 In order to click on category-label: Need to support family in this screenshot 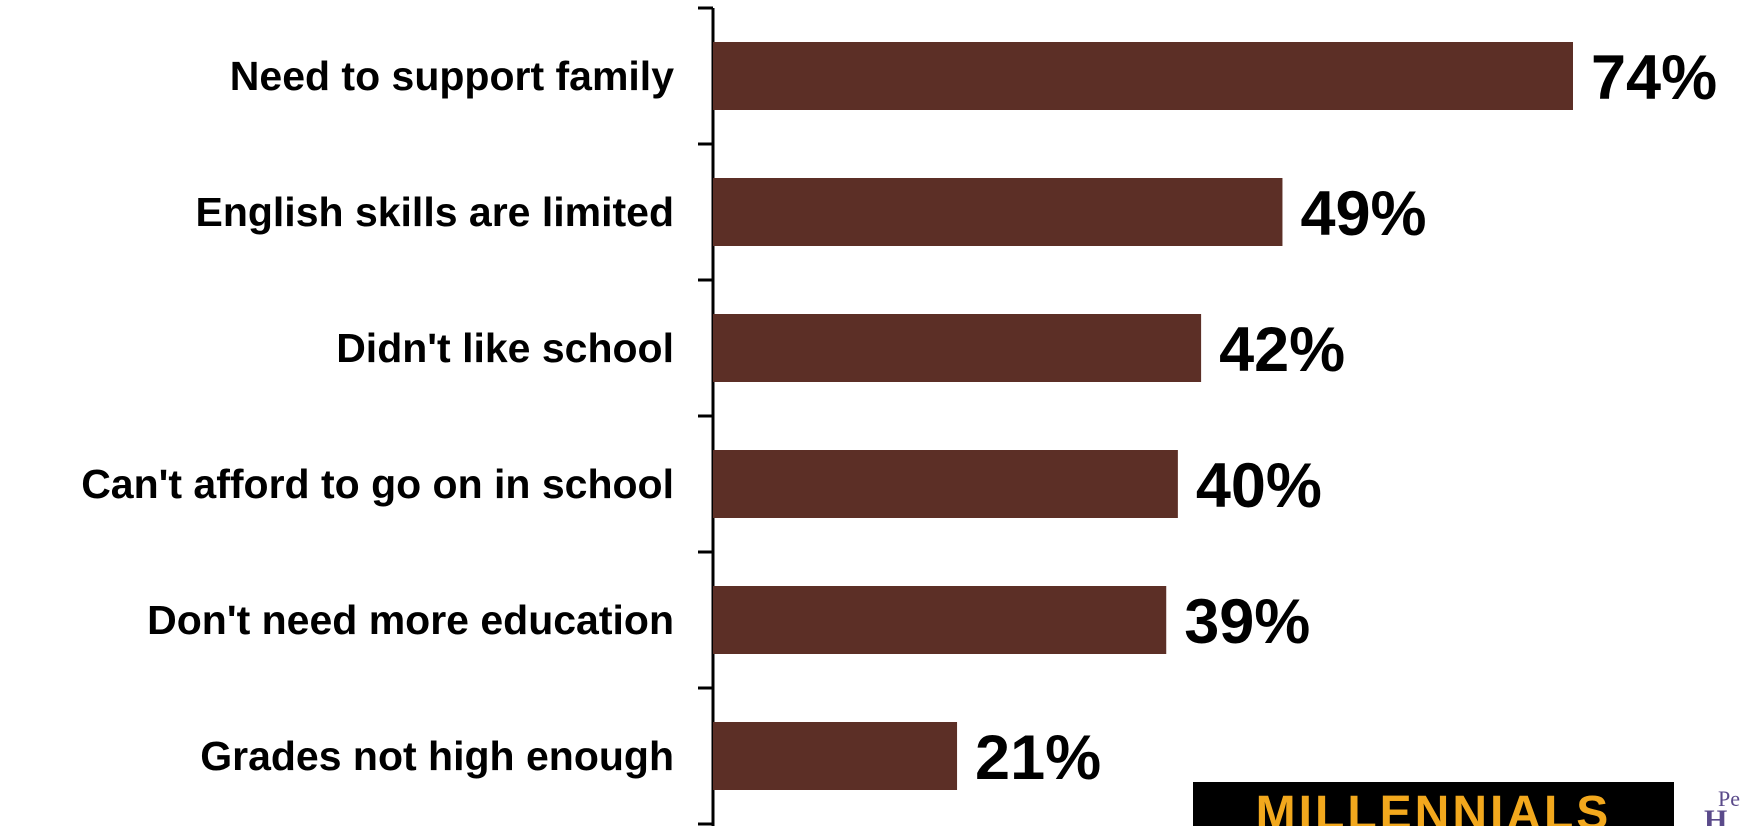, I will do `click(452, 76)`.